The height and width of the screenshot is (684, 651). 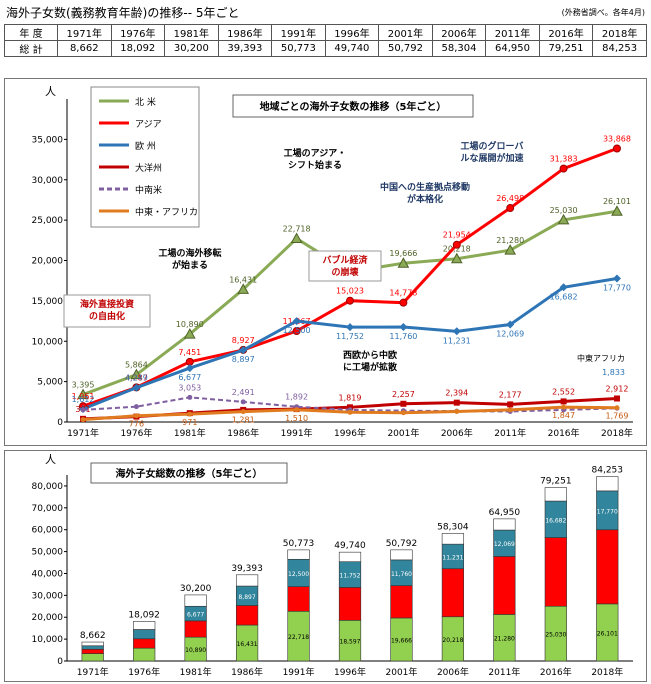 I want to click on data-label: 19,666, so click(x=403, y=253).